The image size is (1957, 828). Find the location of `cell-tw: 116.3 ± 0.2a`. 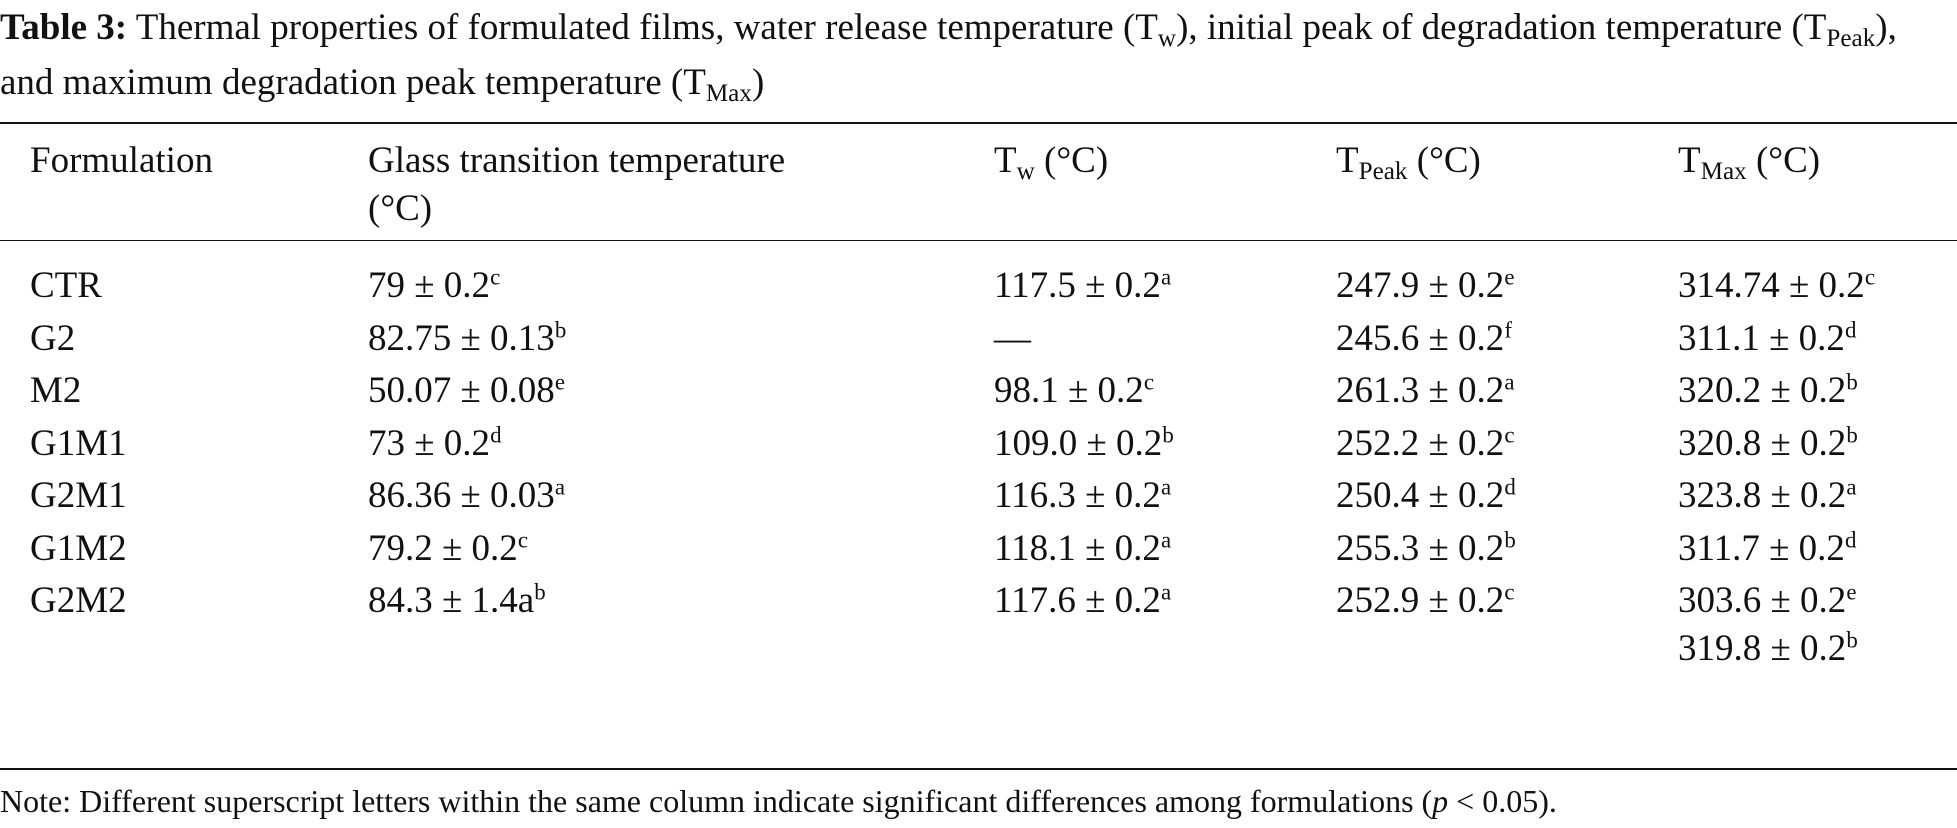

cell-tw: 116.3 ± 0.2a is located at coordinates (1082, 496).